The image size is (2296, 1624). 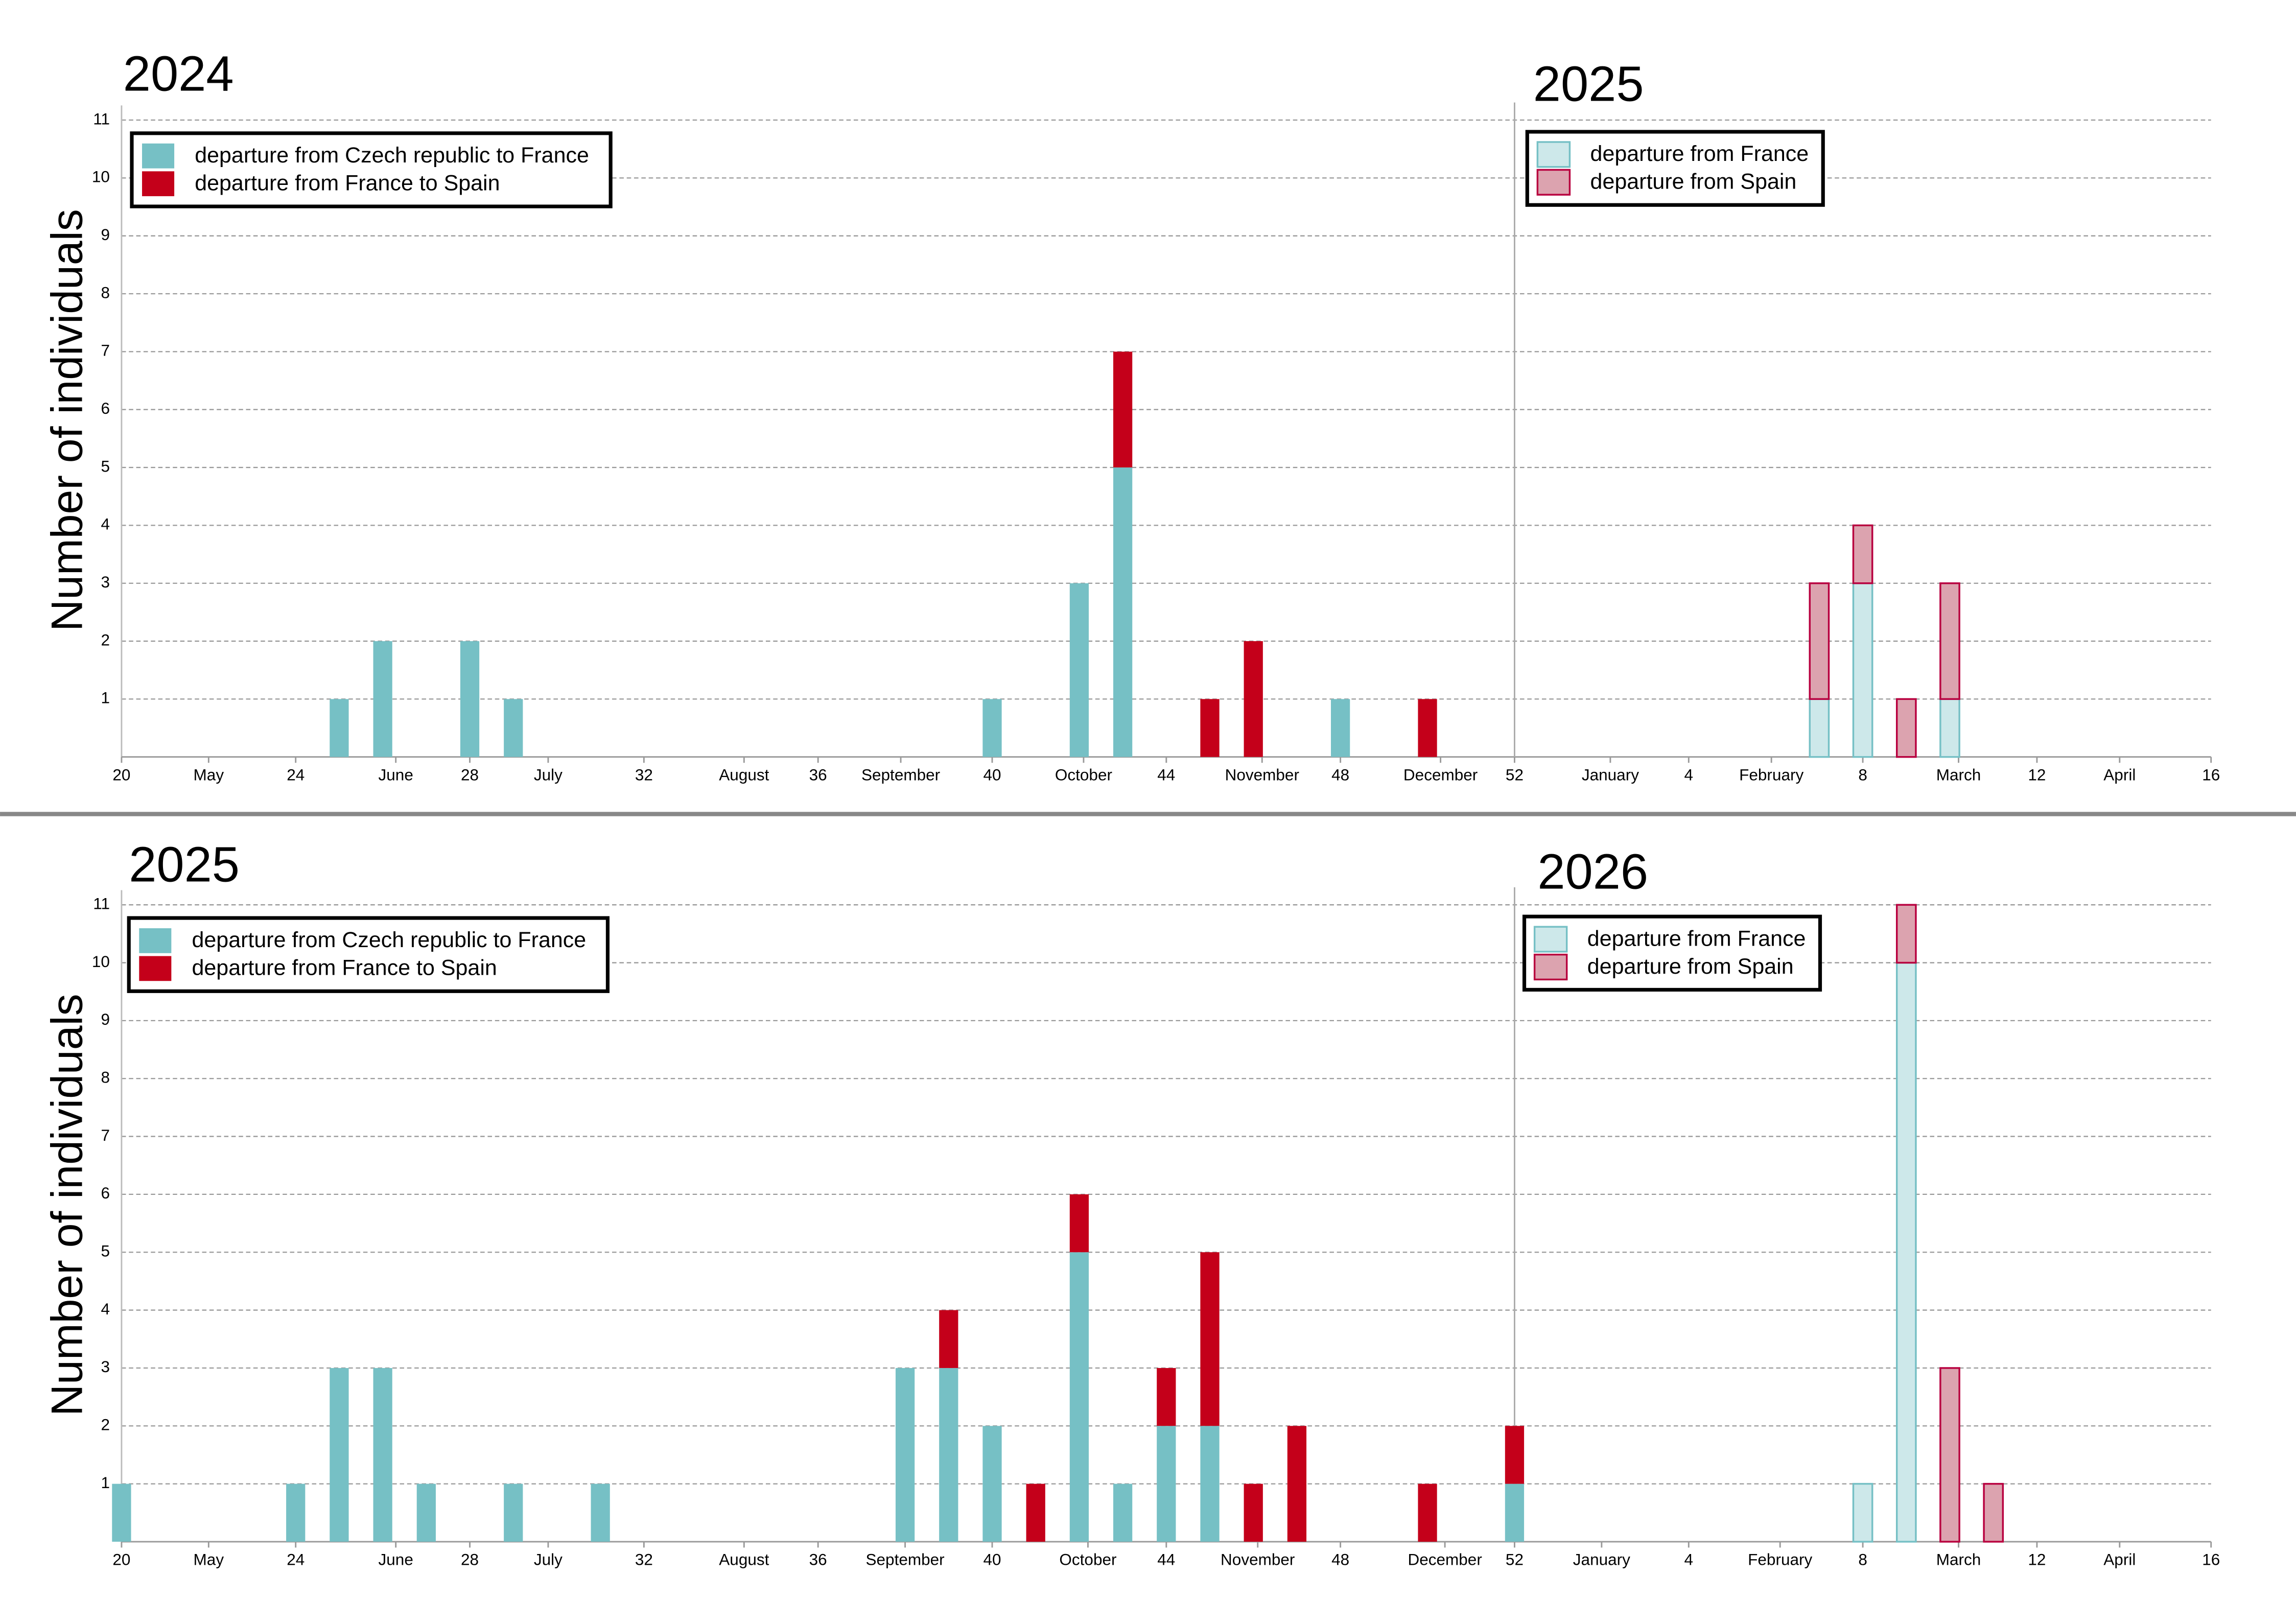 What do you see at coordinates (1771, 774) in the screenshot?
I see `x-tick-label: February` at bounding box center [1771, 774].